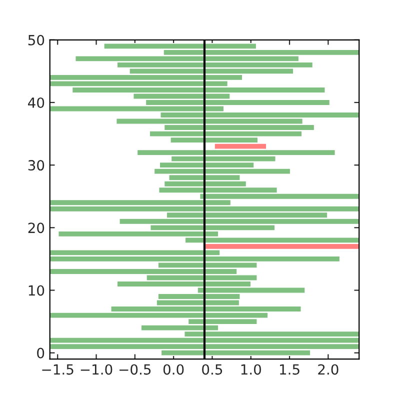  What do you see at coordinates (36, 290) in the screenshot?
I see `y-tick-label: 10` at bounding box center [36, 290].